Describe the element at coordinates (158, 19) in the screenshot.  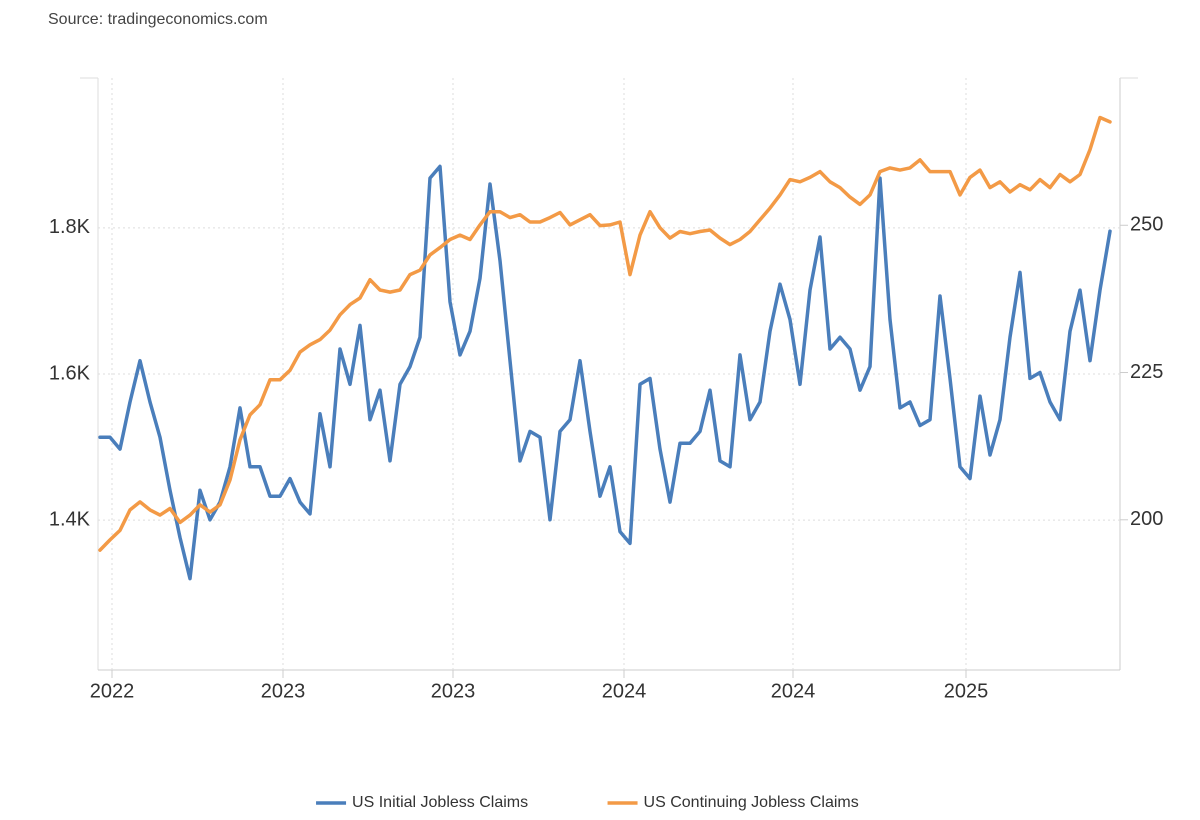
I see `source: Source: tradingeconomics.com` at that location.